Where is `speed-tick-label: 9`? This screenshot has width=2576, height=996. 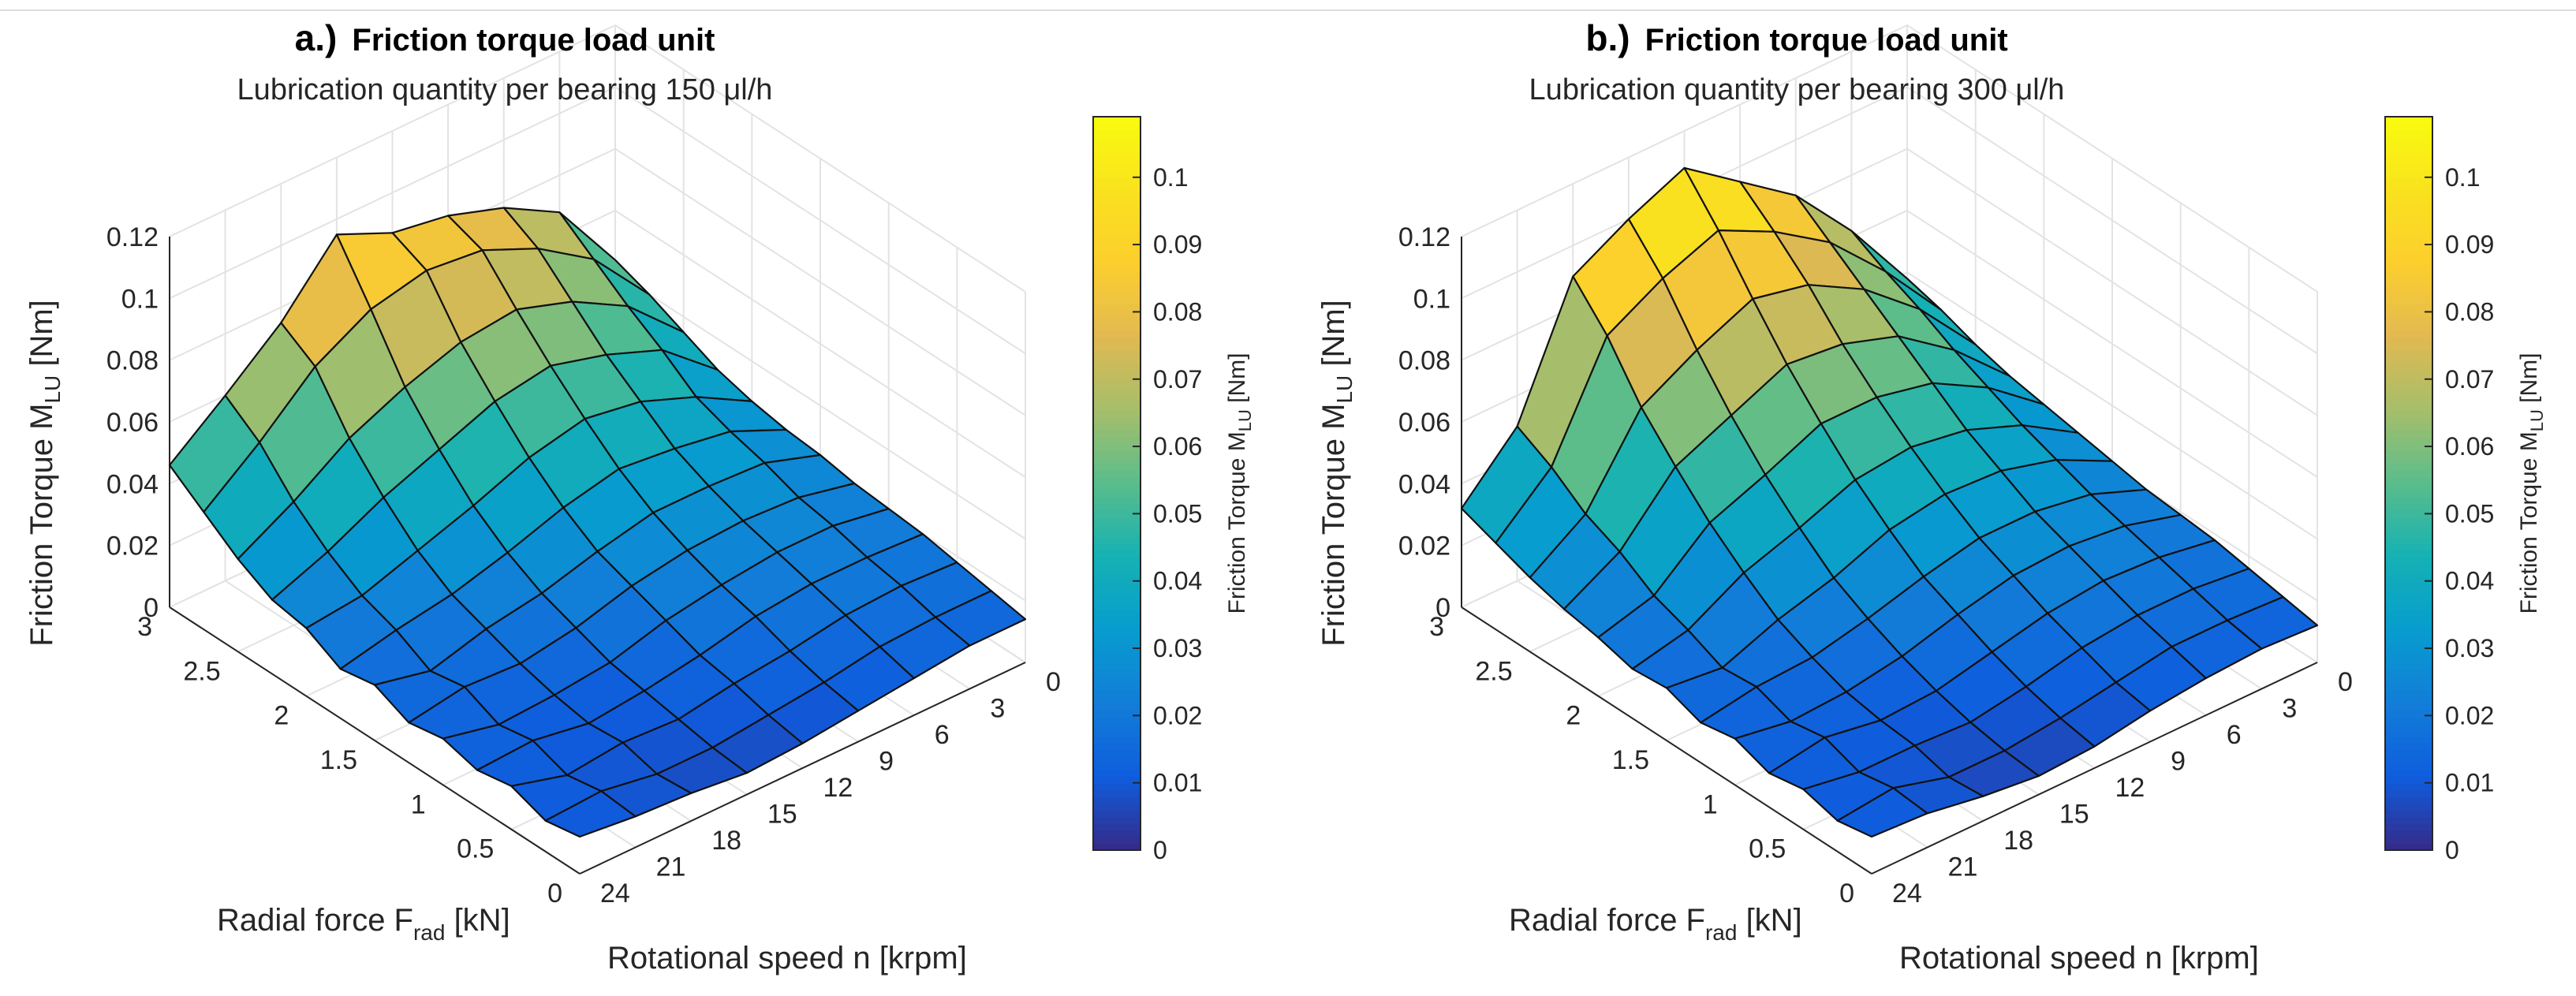 speed-tick-label: 9 is located at coordinates (886, 762).